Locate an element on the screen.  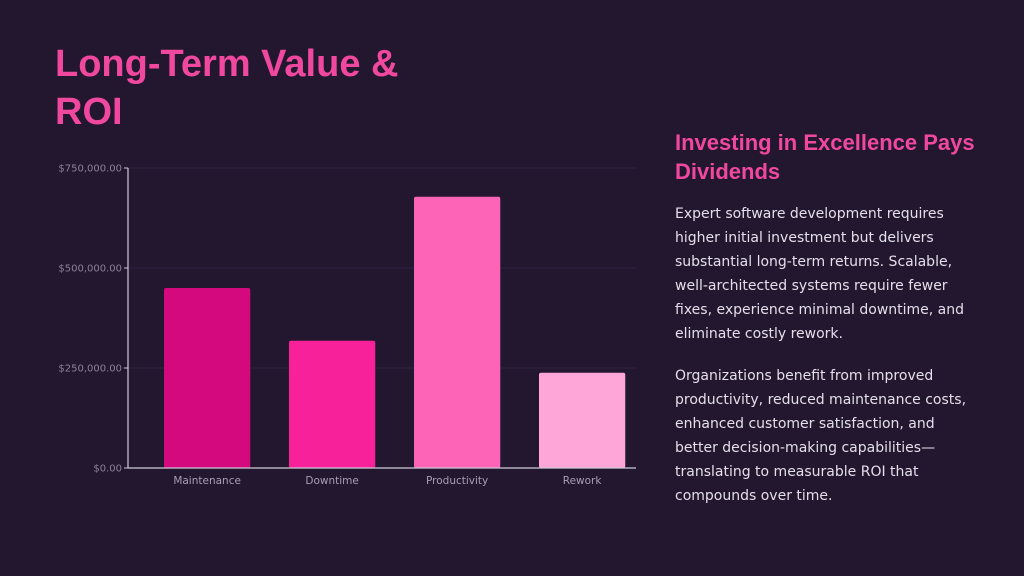
bar-maintenance is located at coordinates (207, 378).